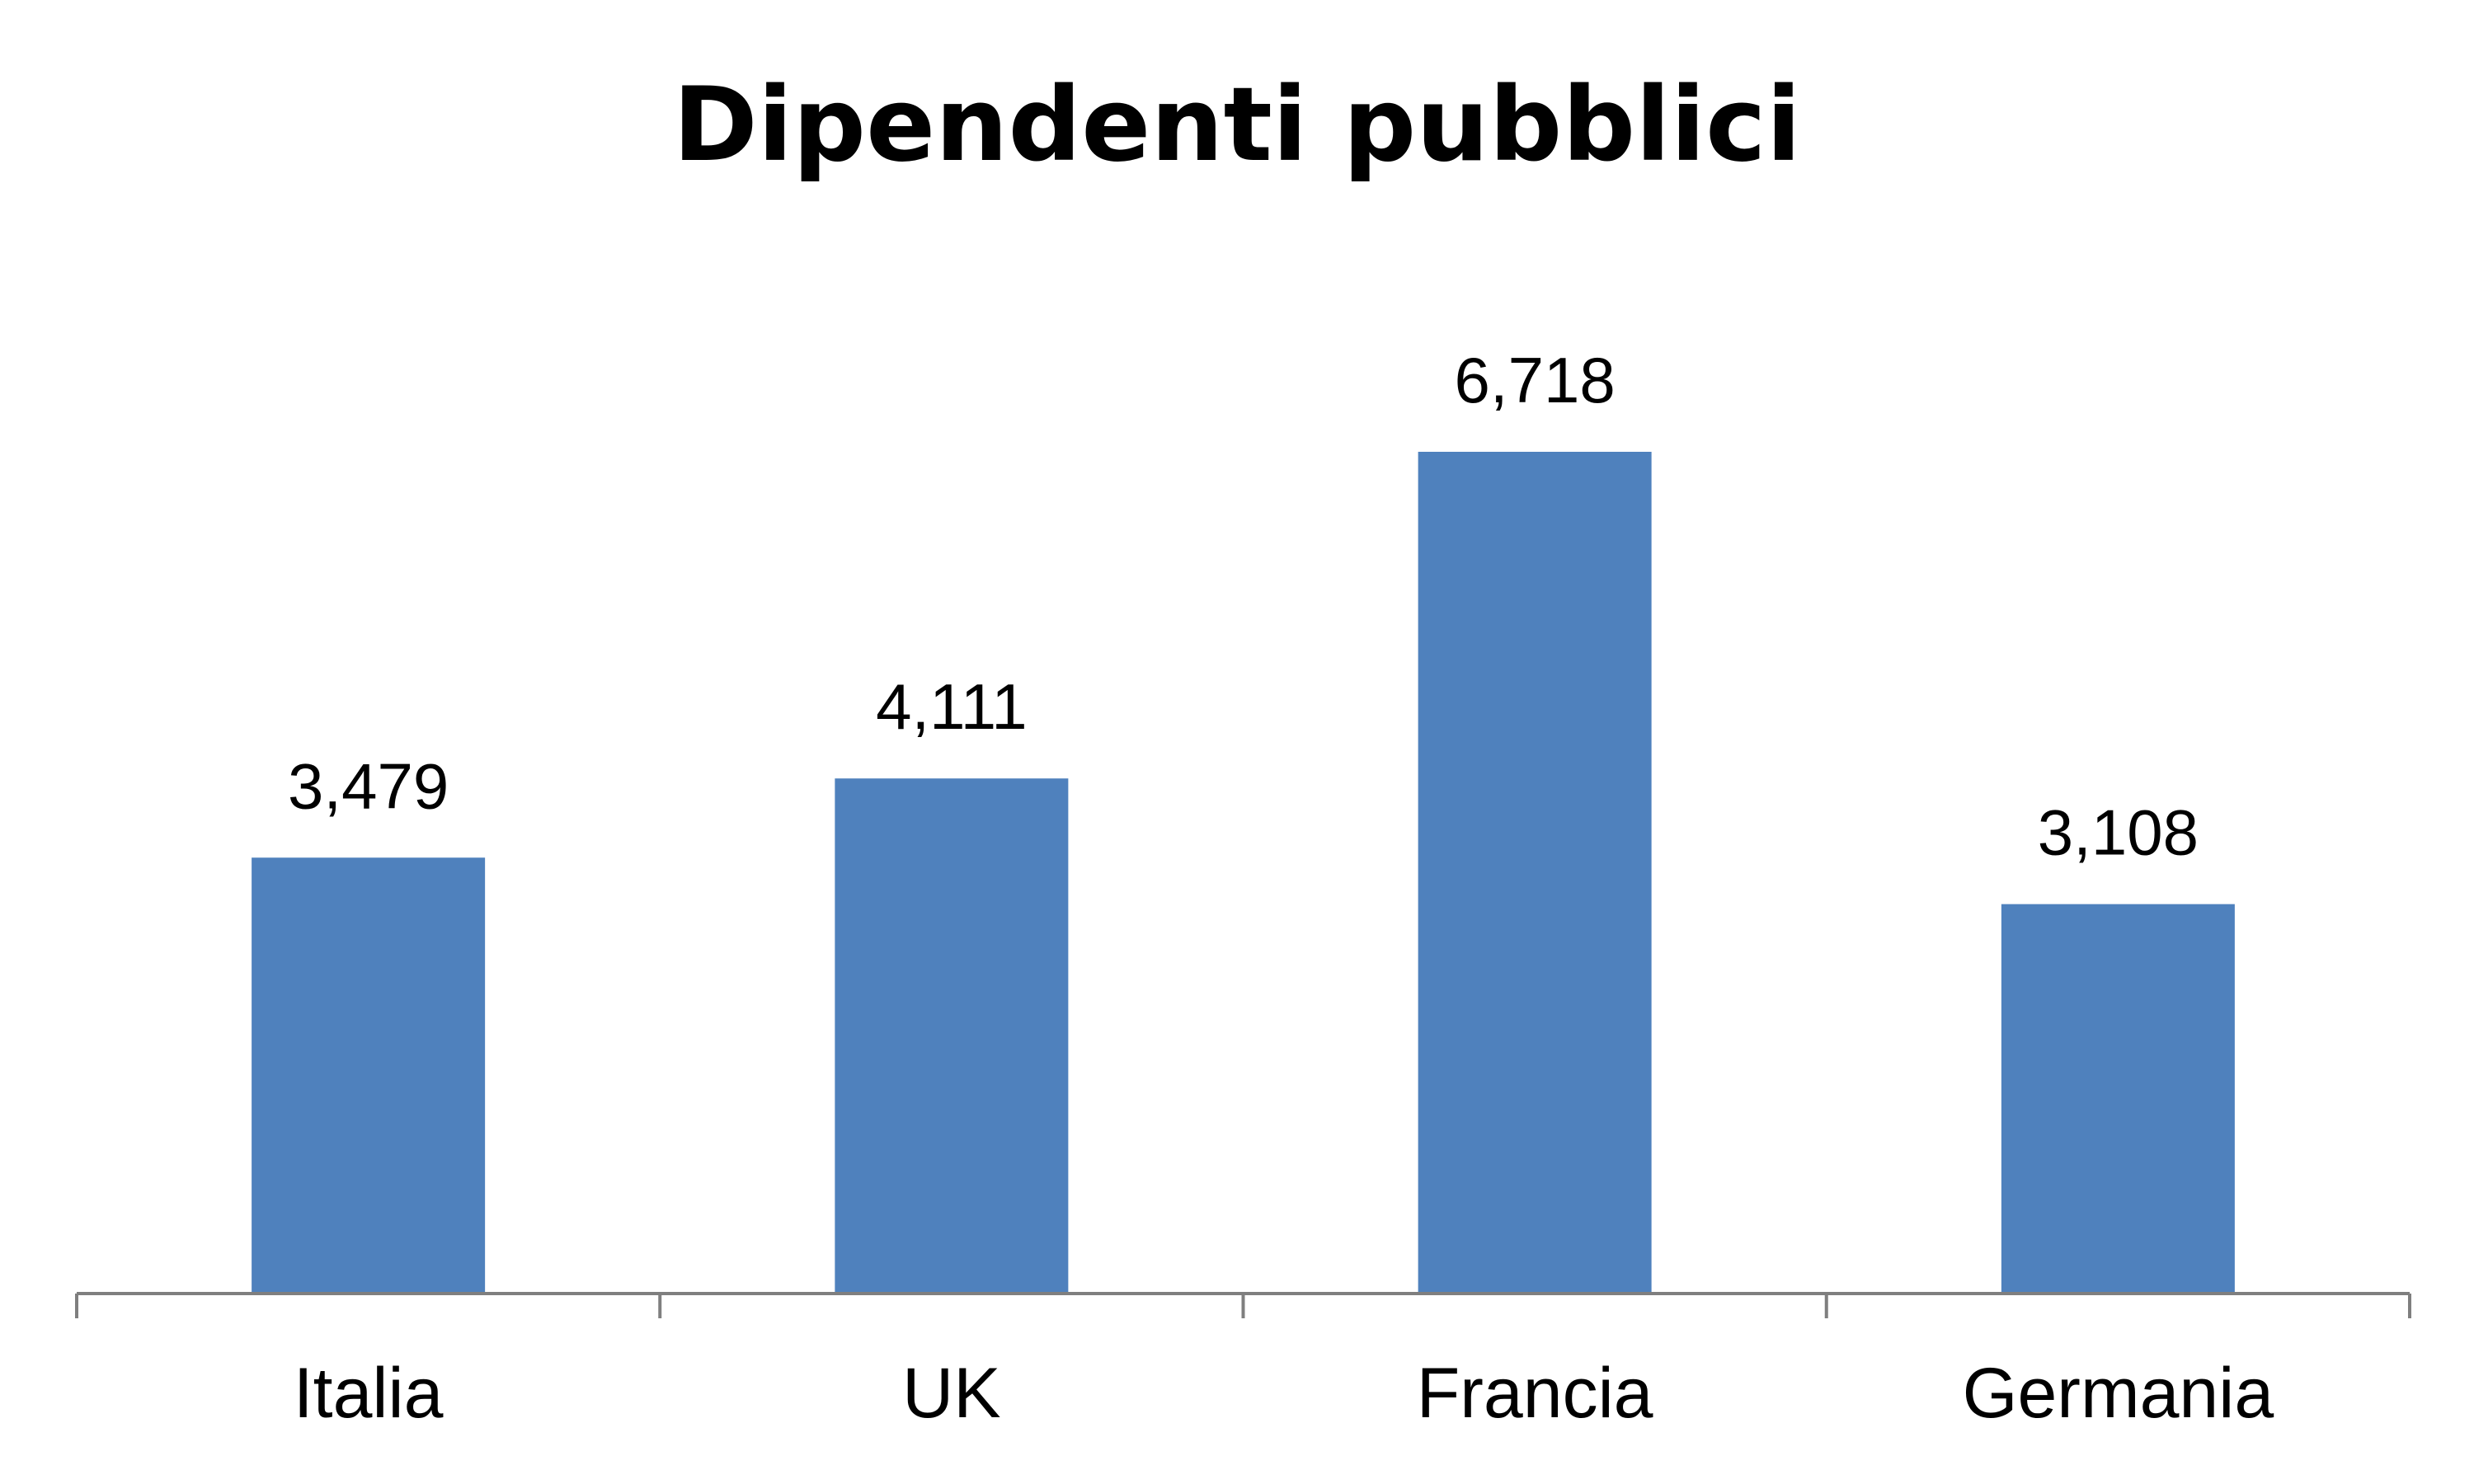 This screenshot has width=2474, height=1484. Describe the element at coordinates (952, 706) in the screenshot. I see `data-label: 4,111` at that location.